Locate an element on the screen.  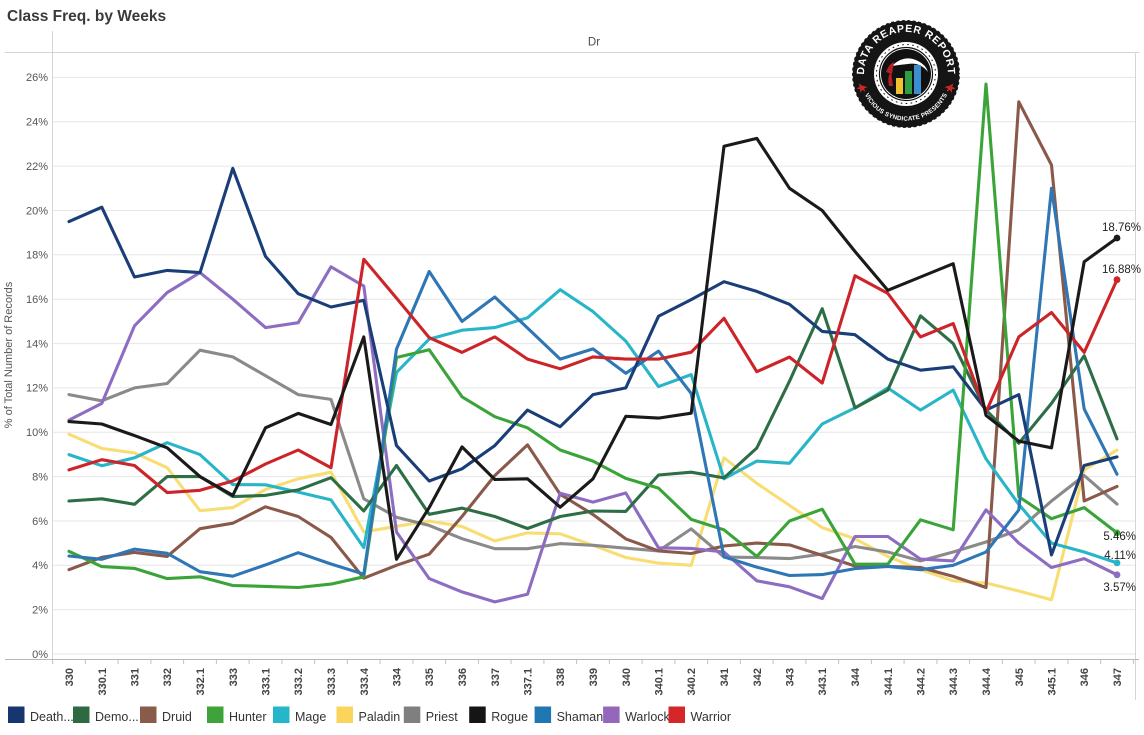
svg-text: 330.1 is located at coordinates (103, 682).